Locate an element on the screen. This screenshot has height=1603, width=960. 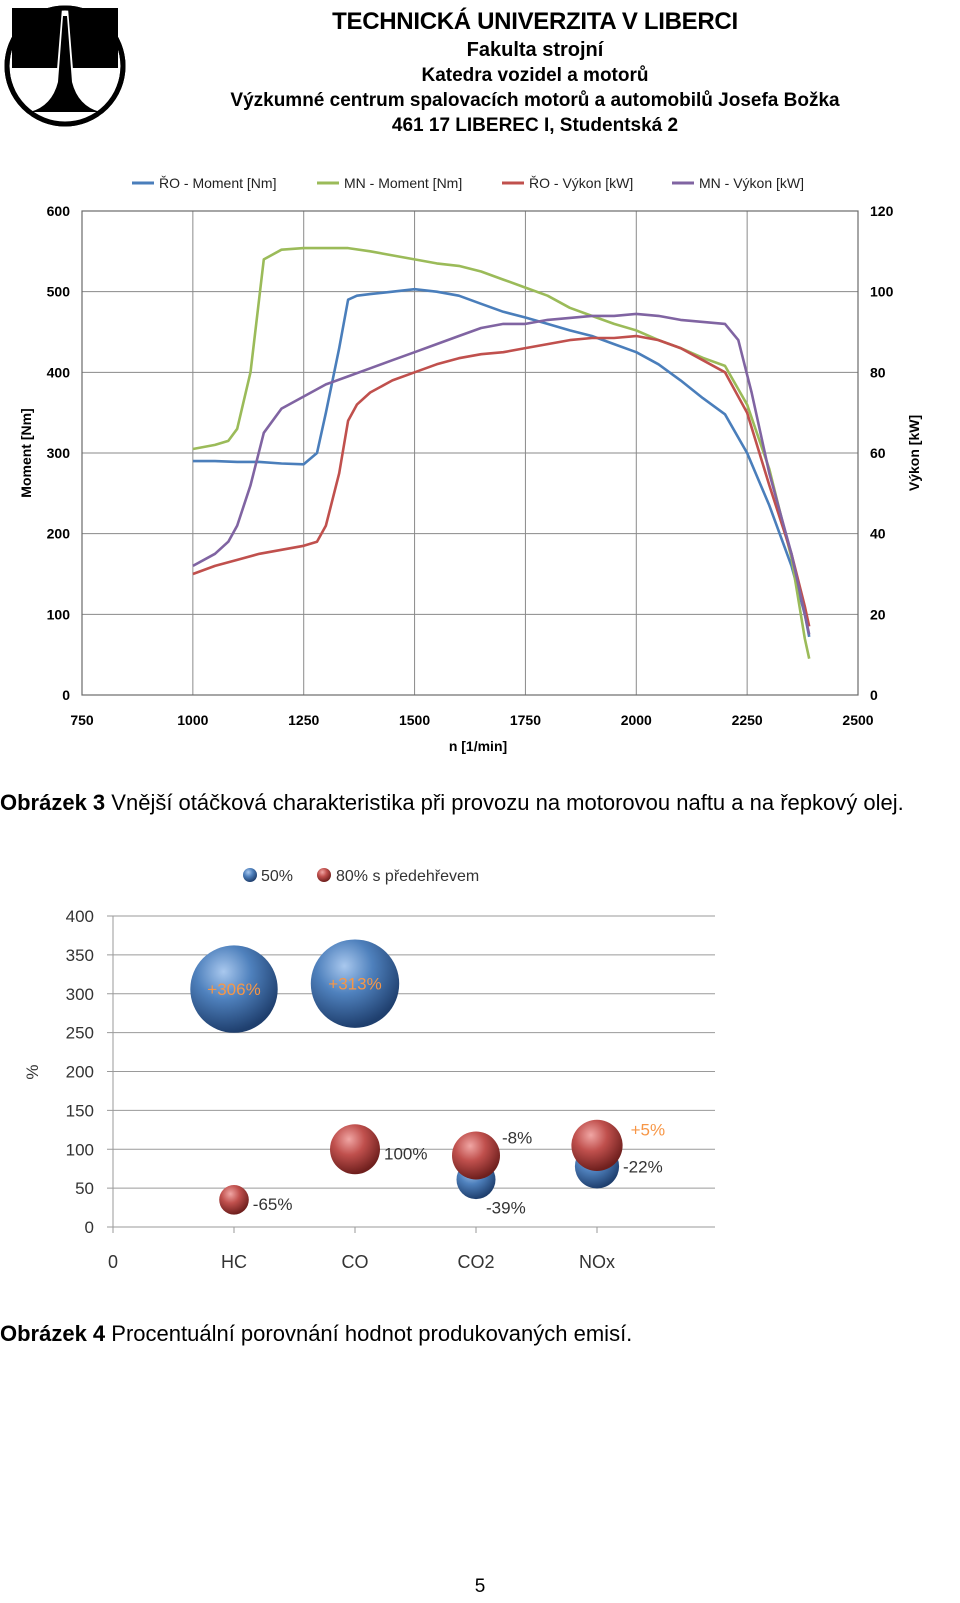
data-label: -22% is located at coordinates (643, 1166).